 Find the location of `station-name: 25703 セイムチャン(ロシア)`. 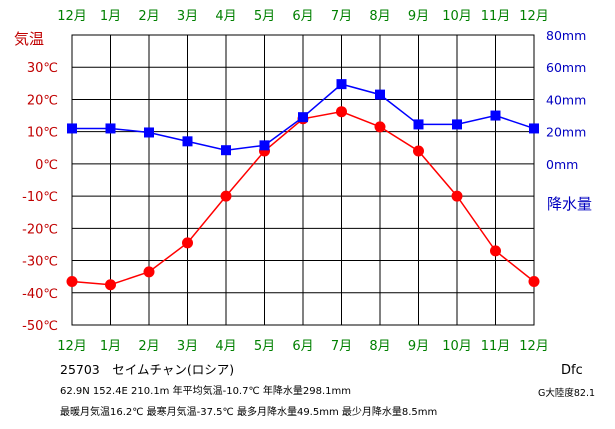

station-name: 25703 セイムチャン(ロシア) is located at coordinates (147, 369).